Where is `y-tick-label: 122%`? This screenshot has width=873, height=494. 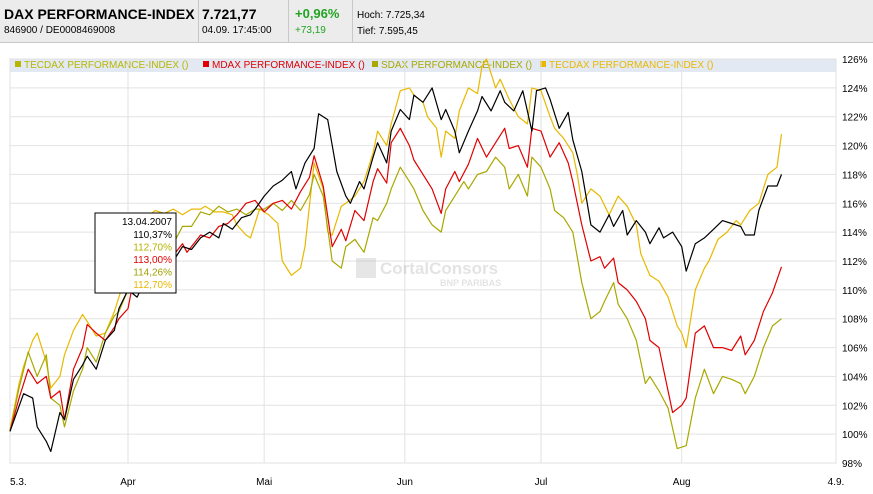
y-tick-label: 122% is located at coordinates (855, 118).